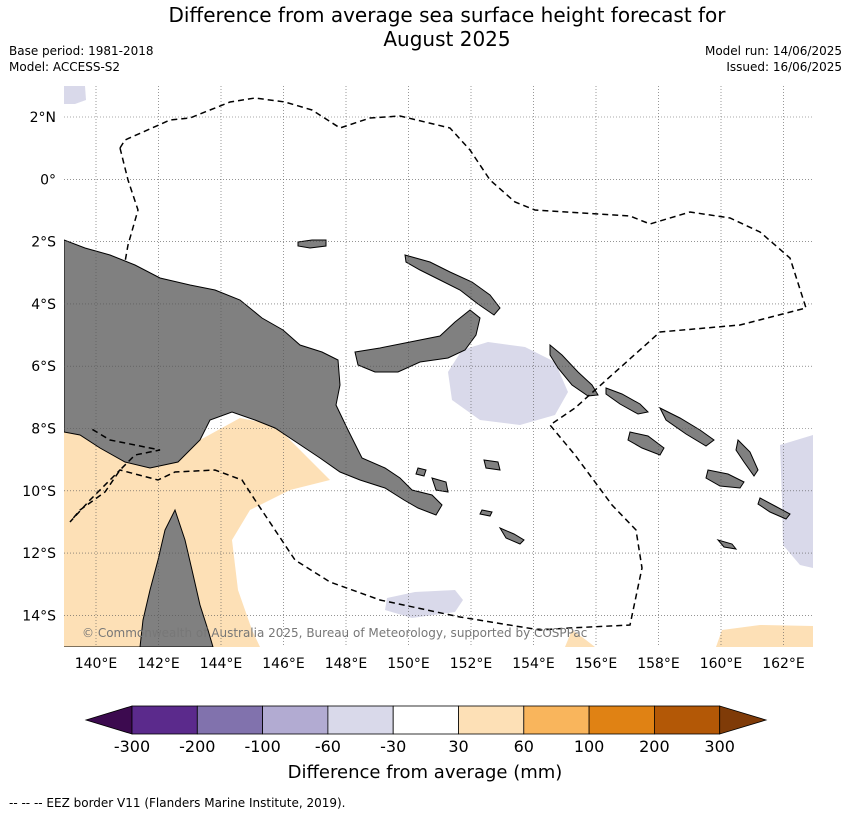 Image resolution: width=850 pixels, height=816 pixels. What do you see at coordinates (533, 664) in the screenshot?
I see `lon-tick-label: 154°E` at bounding box center [533, 664].